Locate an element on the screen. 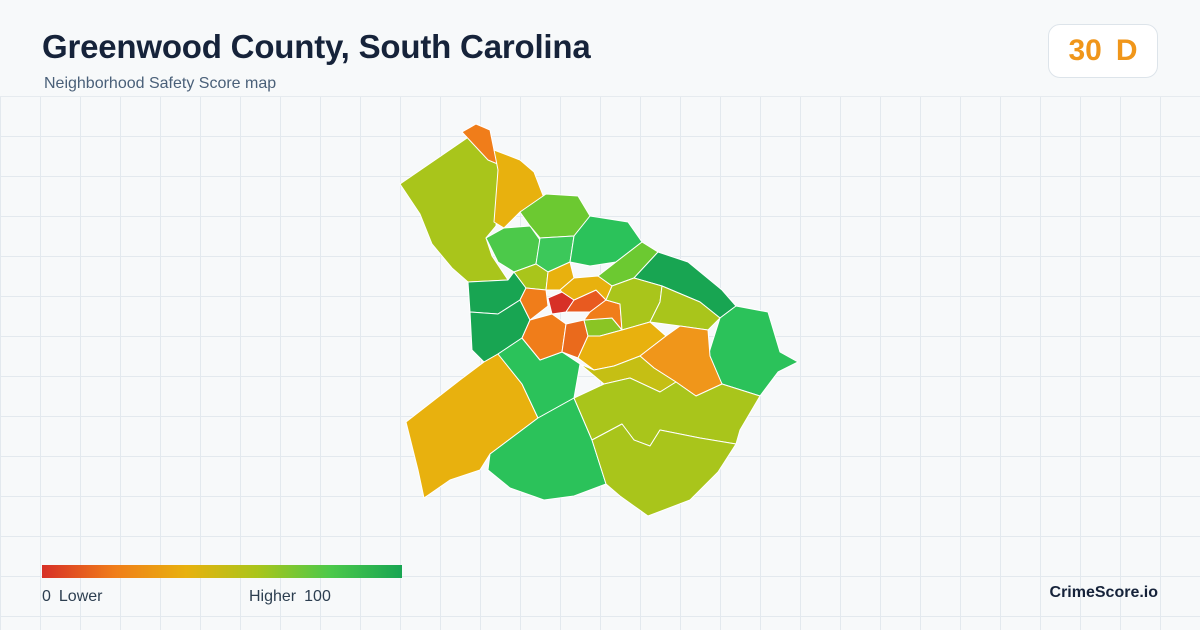  legend-max-value: 100 is located at coordinates (317, 596).